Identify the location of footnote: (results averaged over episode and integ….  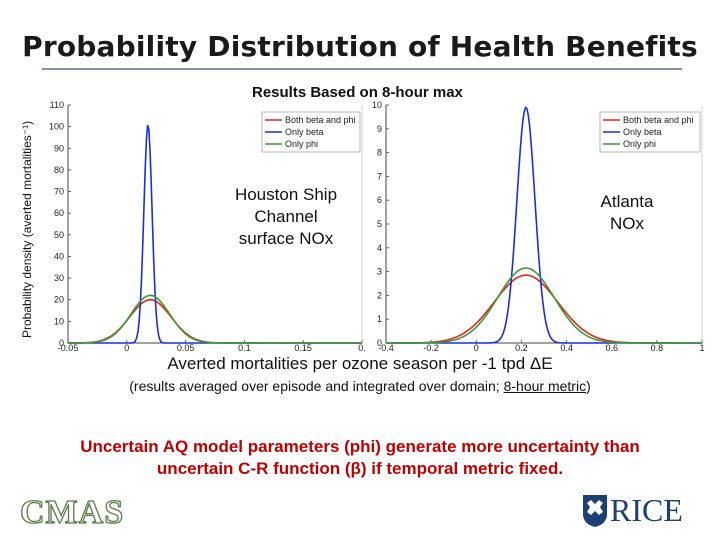
(360, 386).